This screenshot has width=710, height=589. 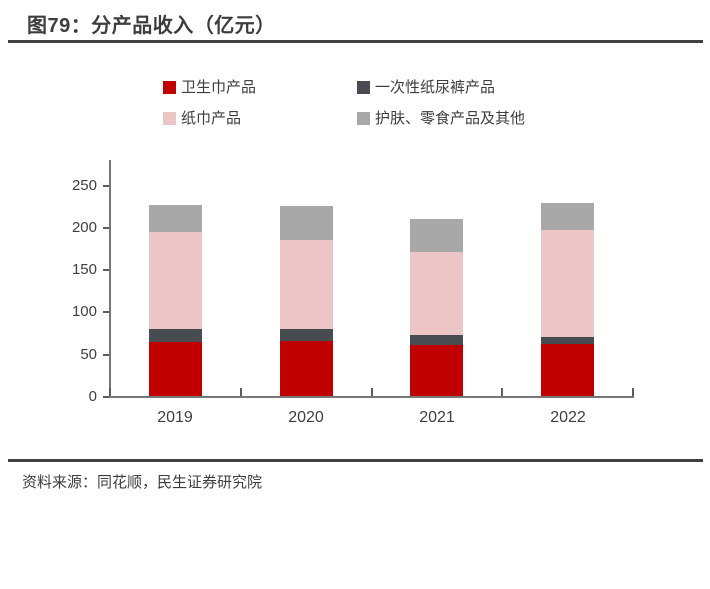 I want to click on stacked-bar-2020, so click(x=306, y=301).